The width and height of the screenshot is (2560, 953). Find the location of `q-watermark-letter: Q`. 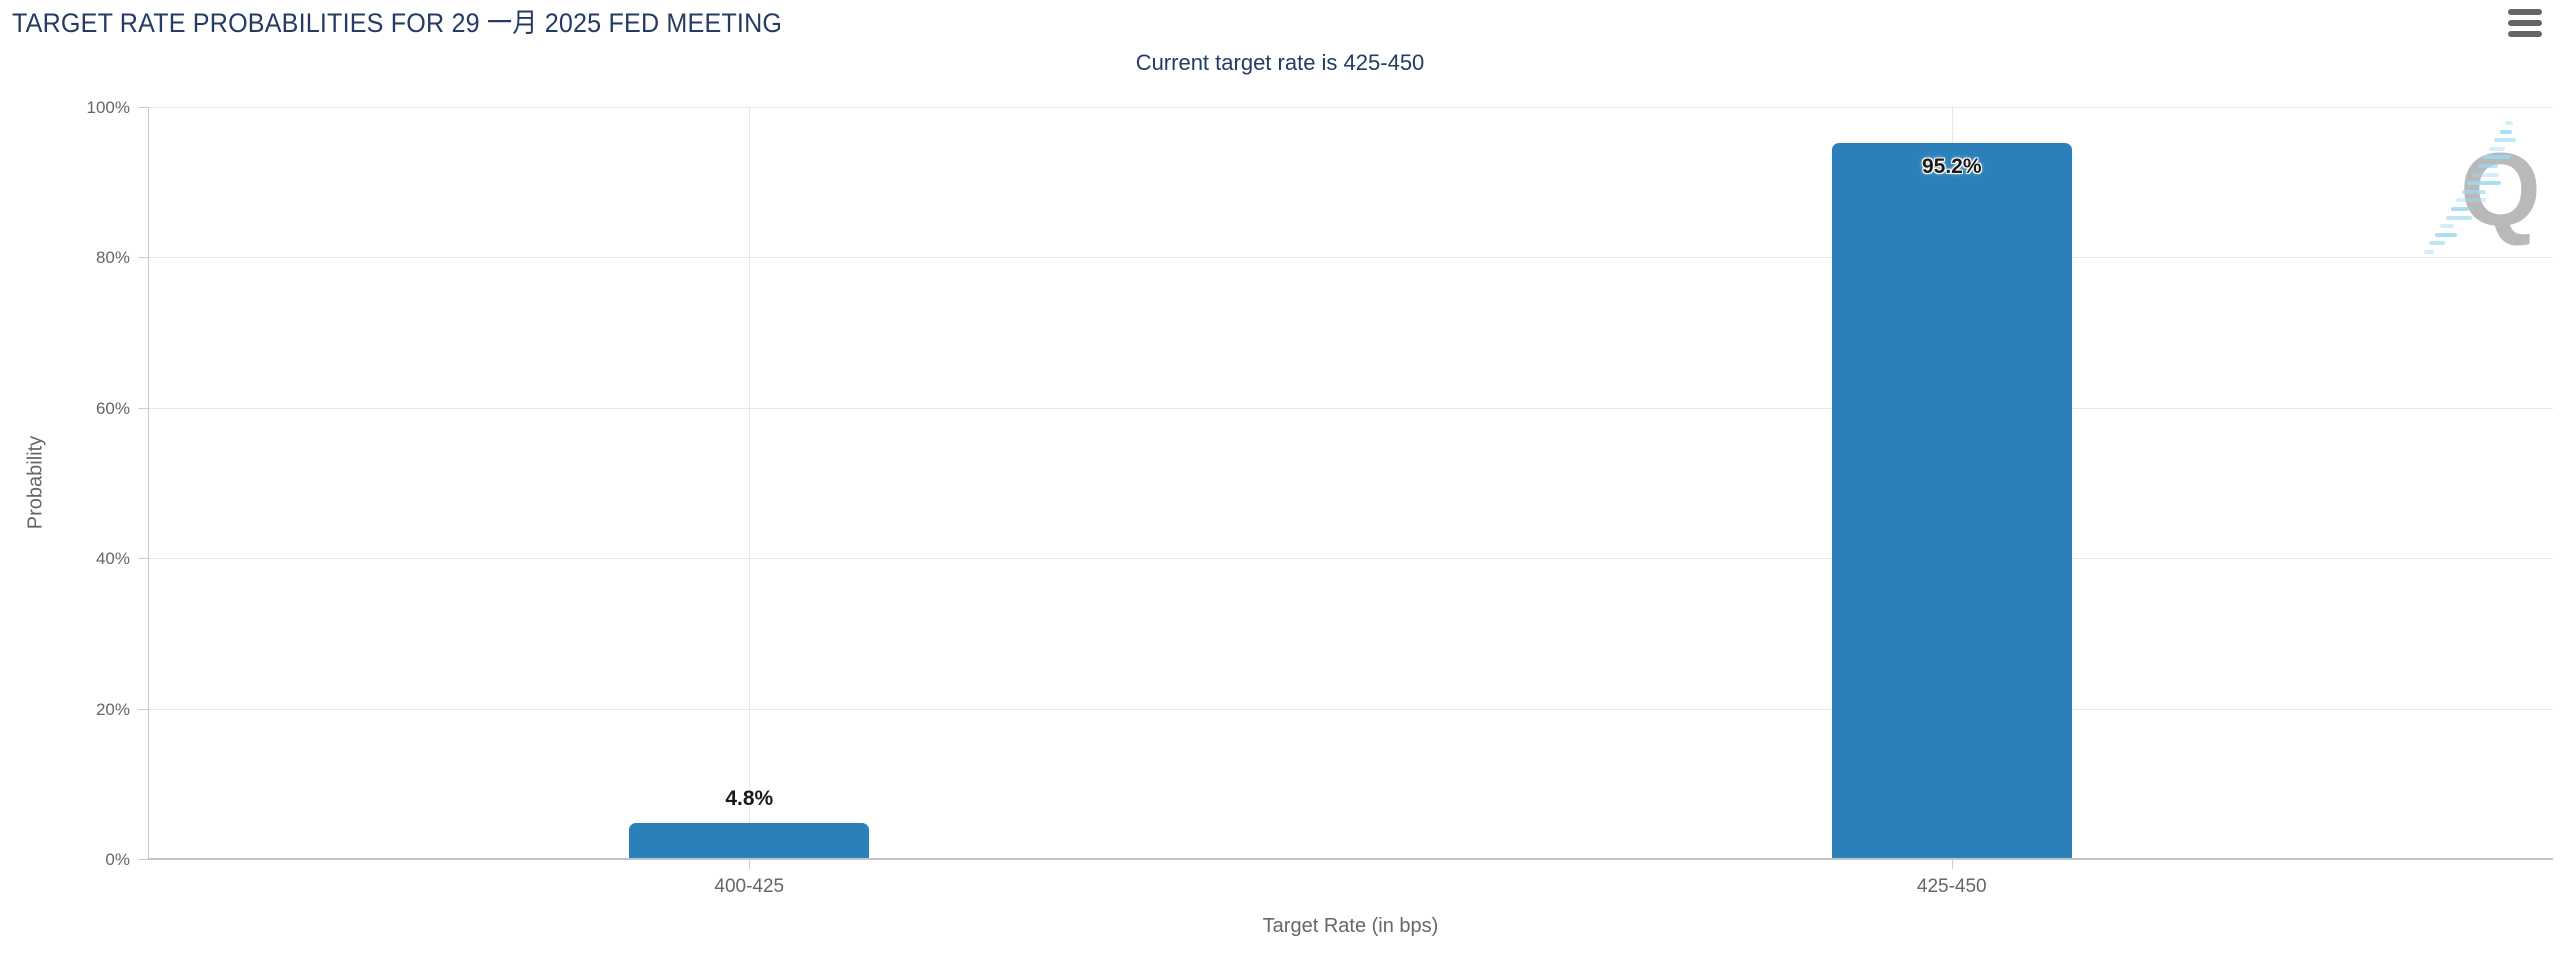

q-watermark-letter: Q is located at coordinates (2500, 190).